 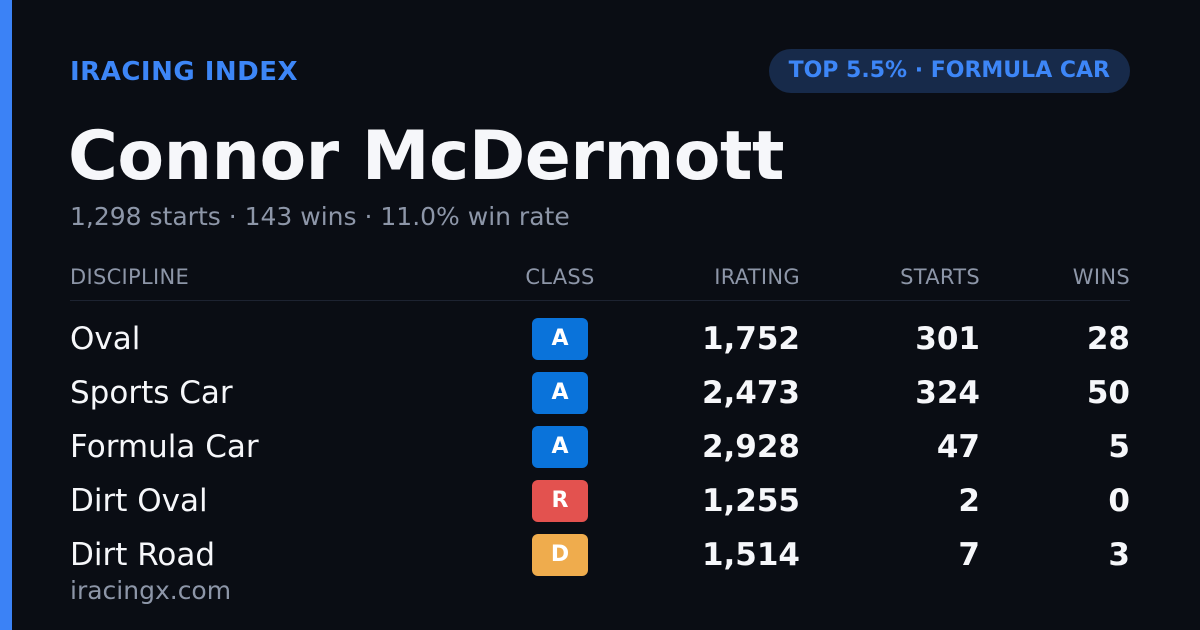 I want to click on wins-cell: 50, so click(x=1108, y=393).